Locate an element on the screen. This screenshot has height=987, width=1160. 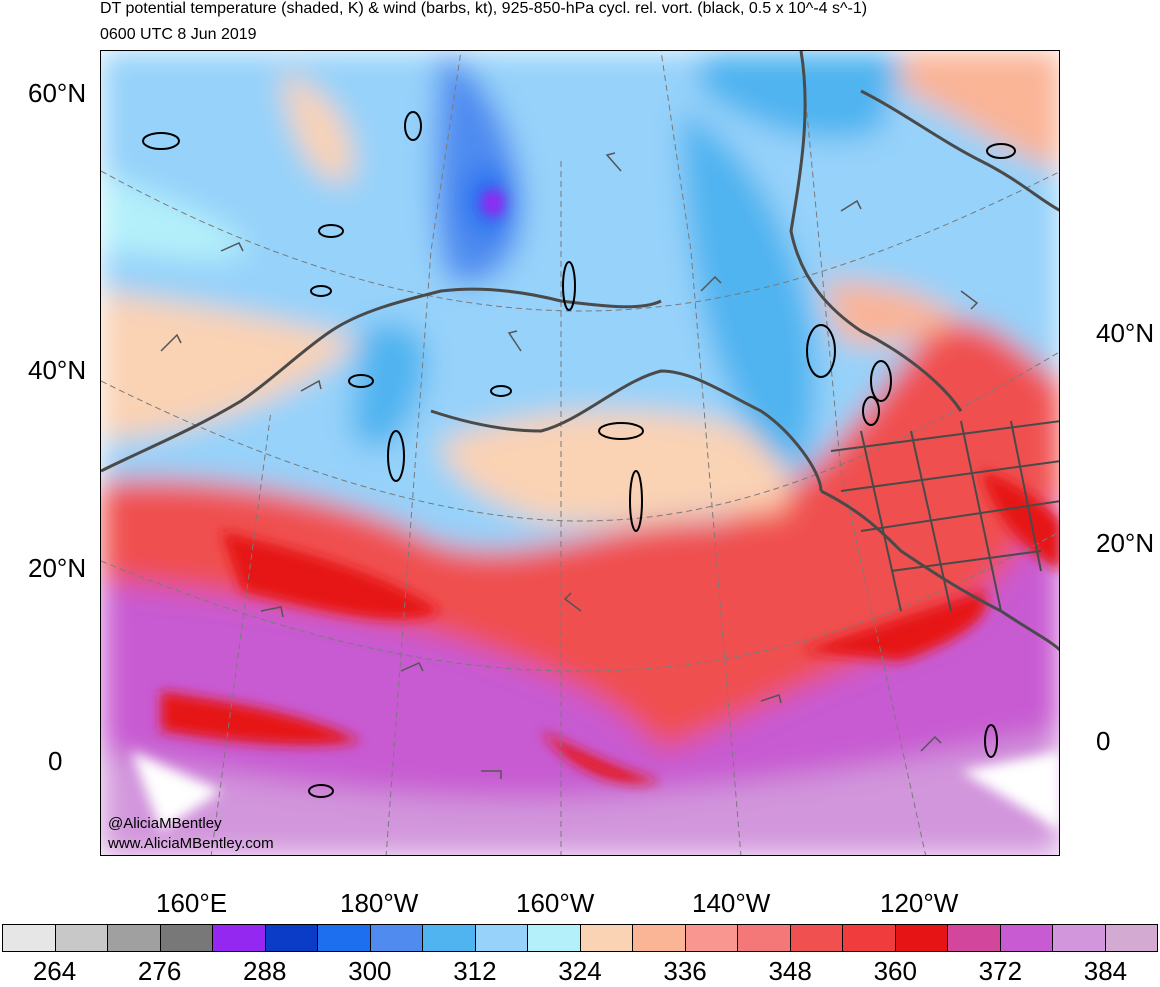
lon-label: 160°W is located at coordinates (555, 903).